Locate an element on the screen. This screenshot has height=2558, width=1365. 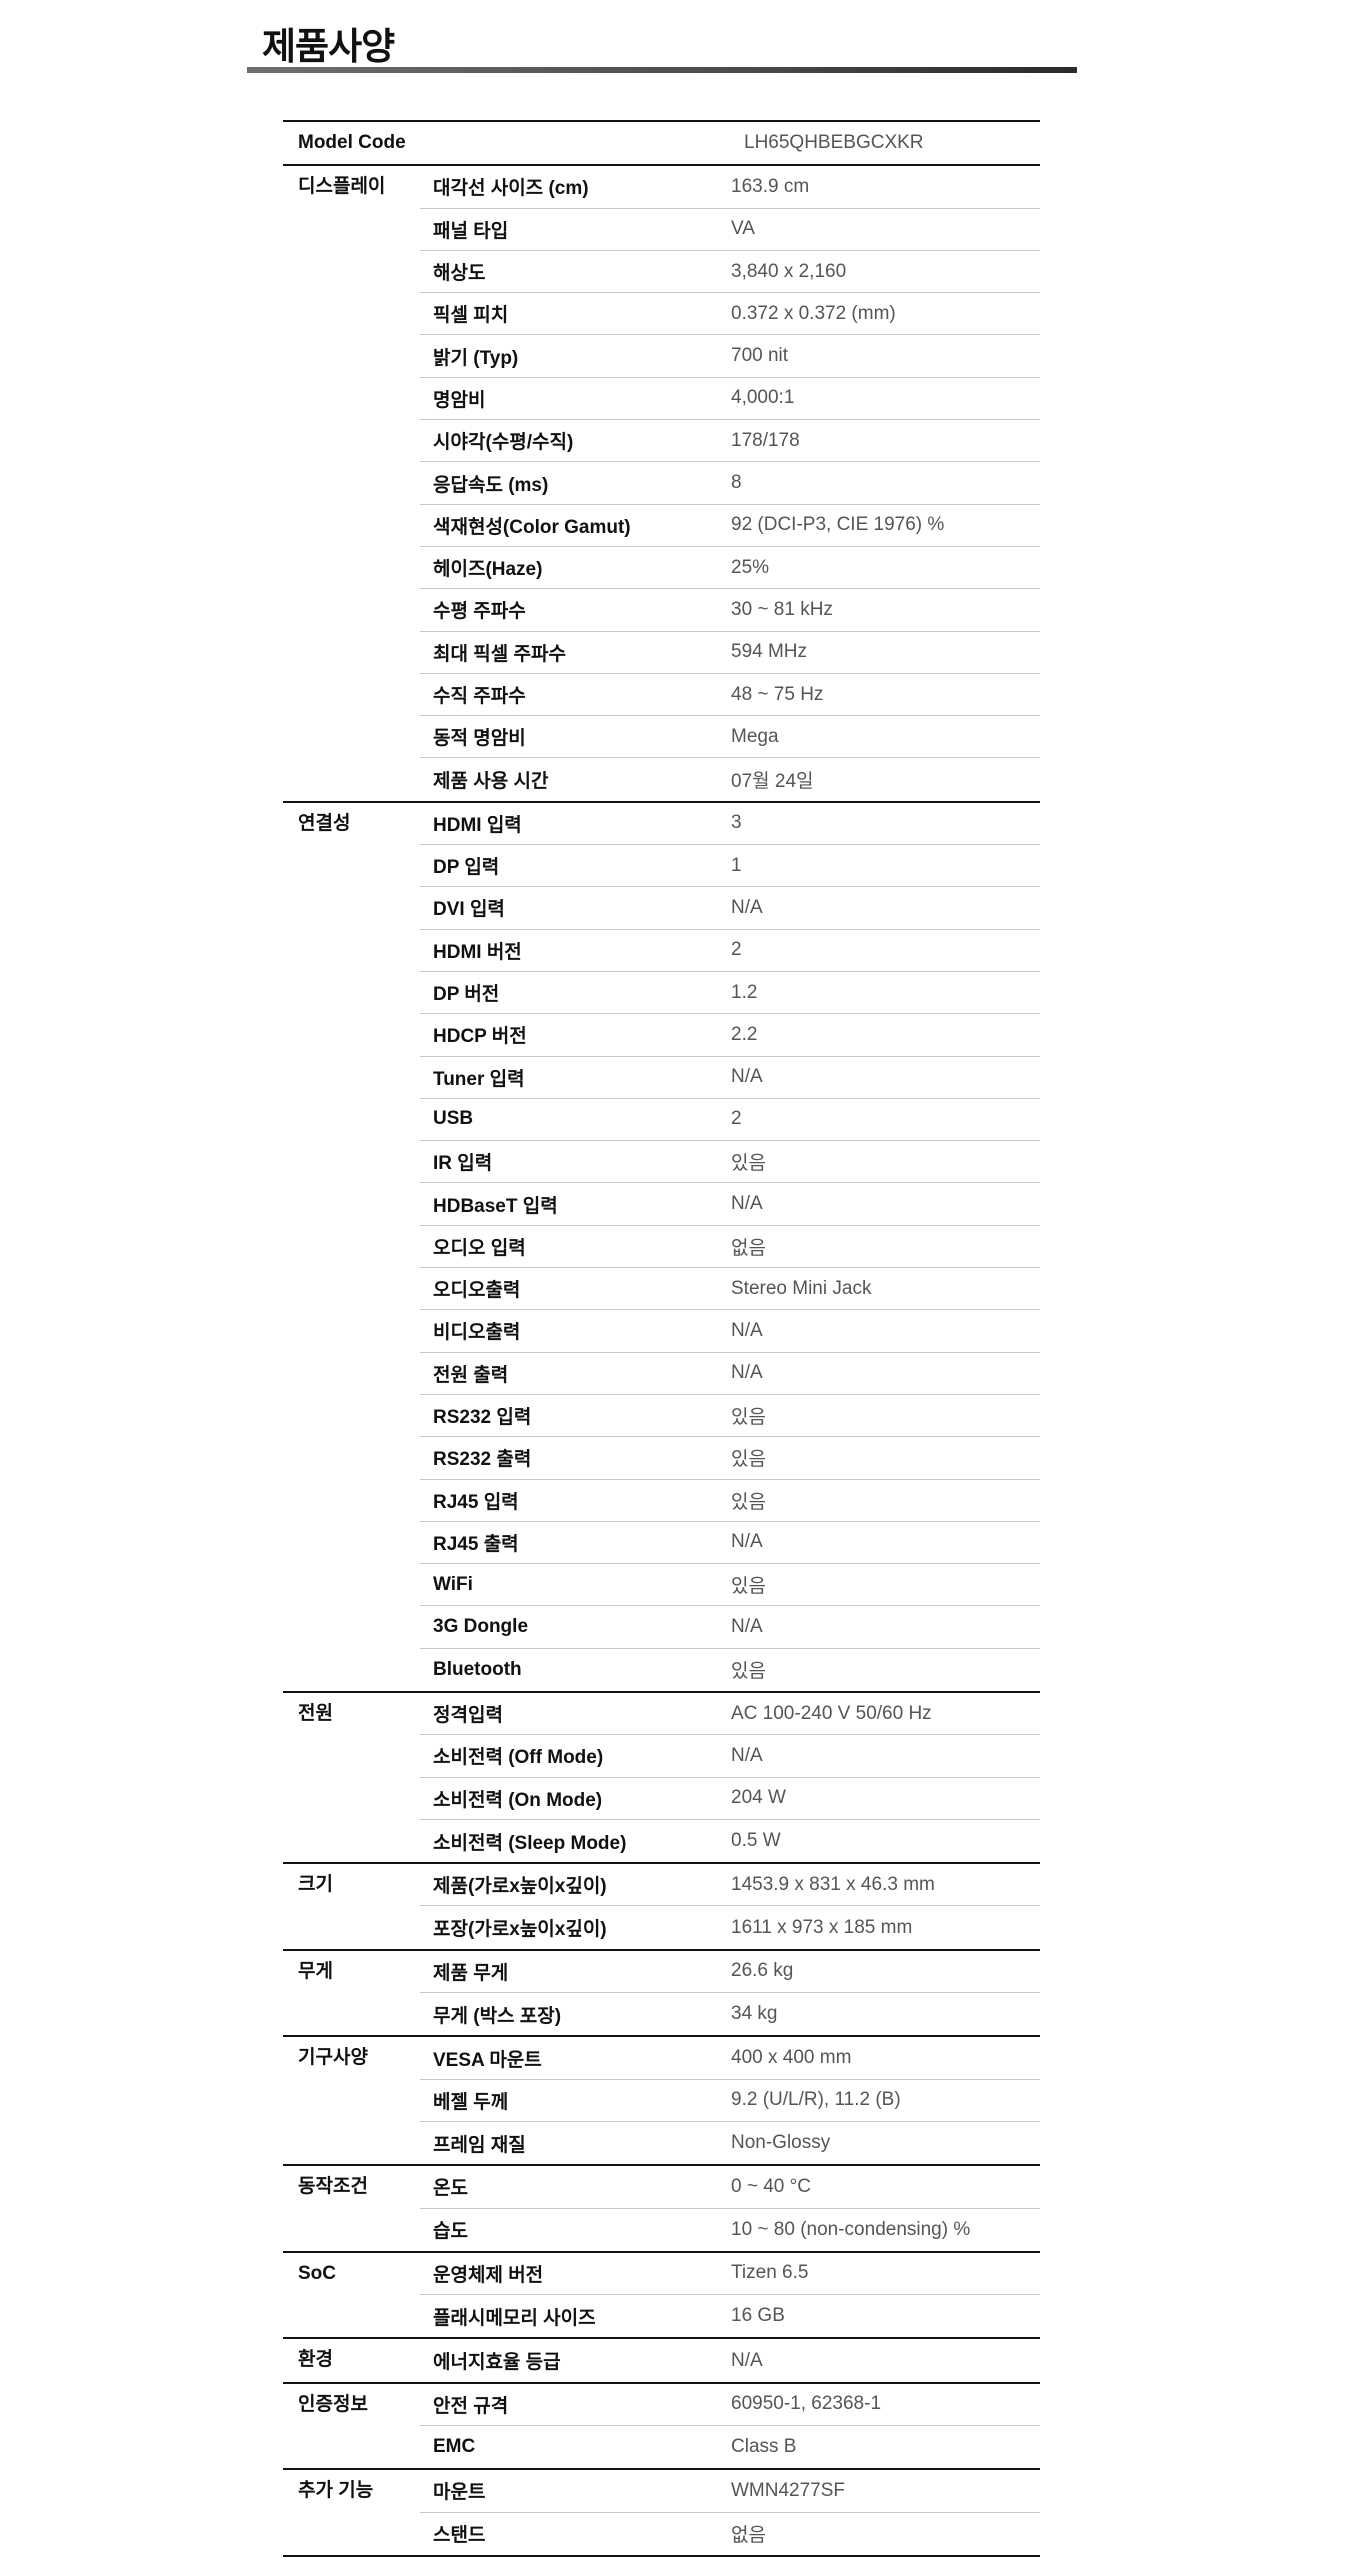
spec-value: 4,000:1 is located at coordinates (763, 398).